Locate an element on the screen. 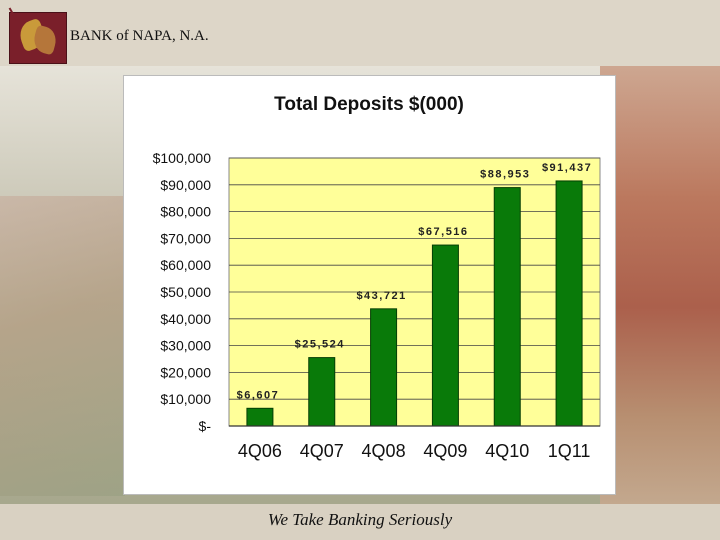 The width and height of the screenshot is (720, 540). y-tick-label: $10,000 is located at coordinates (185, 399).